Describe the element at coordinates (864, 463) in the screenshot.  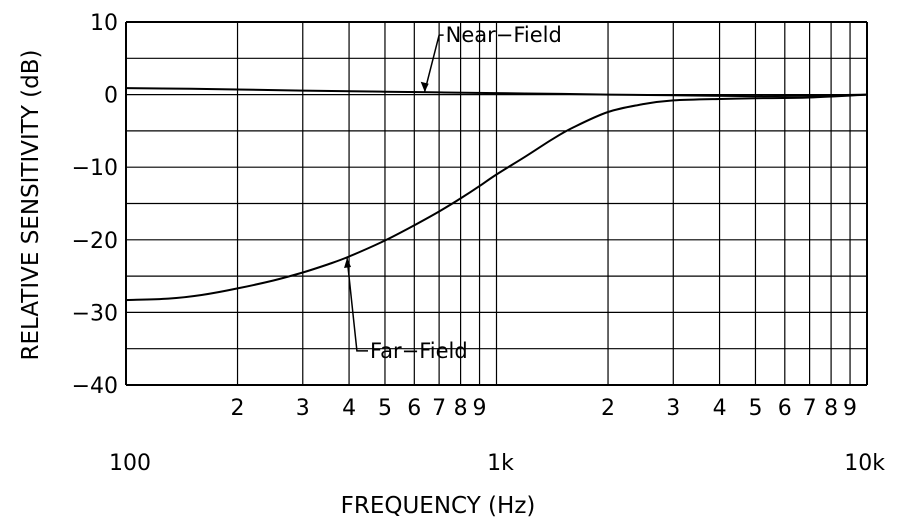
I see `x-decade-label: 10k` at that location.